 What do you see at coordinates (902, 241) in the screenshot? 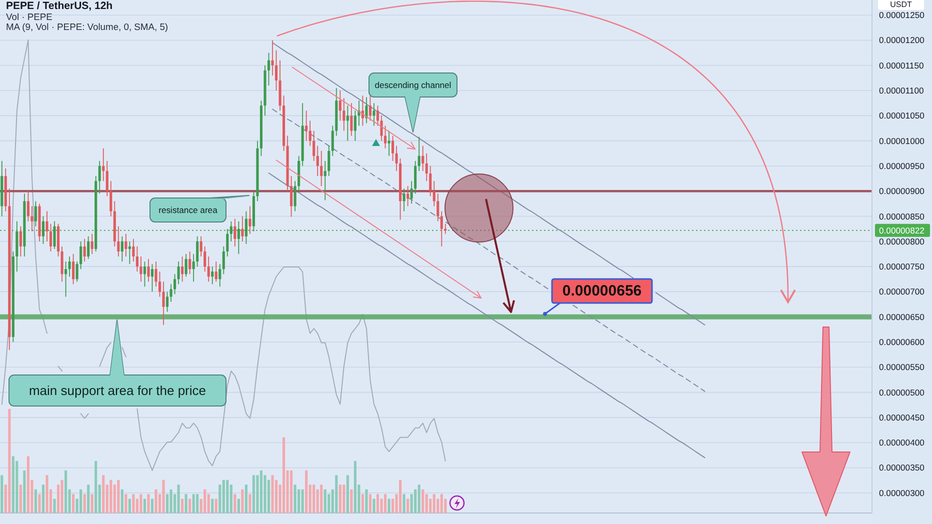
I see `y-tick-label: 0.00000800` at bounding box center [902, 241].